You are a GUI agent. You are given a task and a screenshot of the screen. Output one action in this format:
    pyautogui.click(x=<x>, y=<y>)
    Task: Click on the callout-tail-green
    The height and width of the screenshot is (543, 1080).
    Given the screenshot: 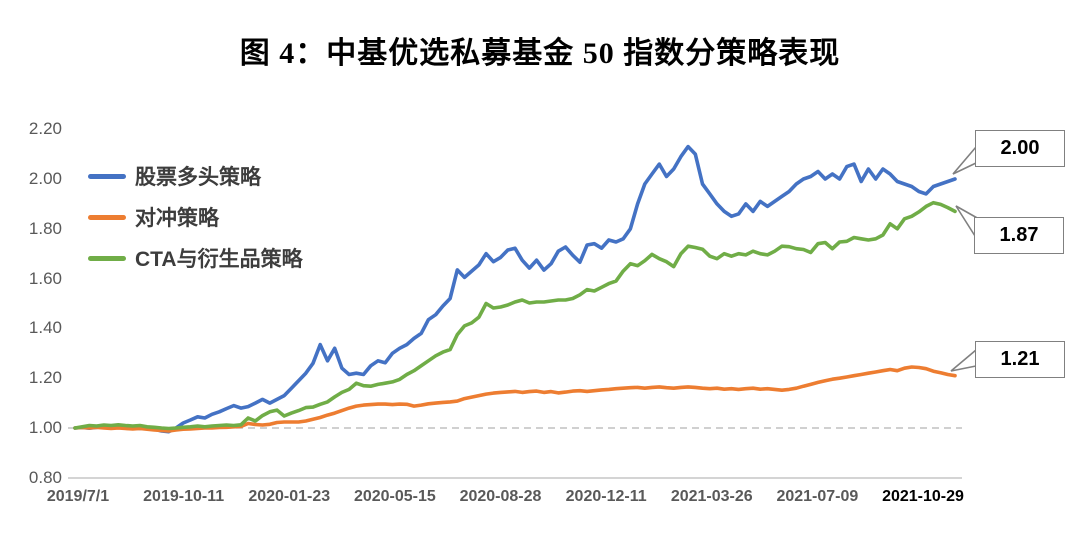 What is the action you would take?
    pyautogui.click(x=967, y=221)
    